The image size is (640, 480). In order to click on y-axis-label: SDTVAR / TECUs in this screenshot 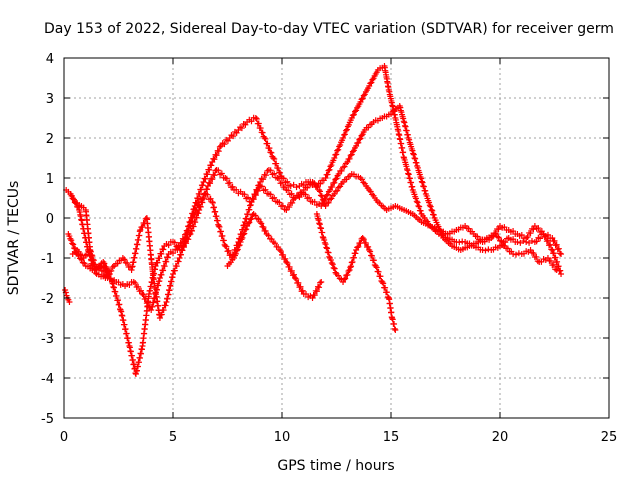, I will do `click(14, 238)`.